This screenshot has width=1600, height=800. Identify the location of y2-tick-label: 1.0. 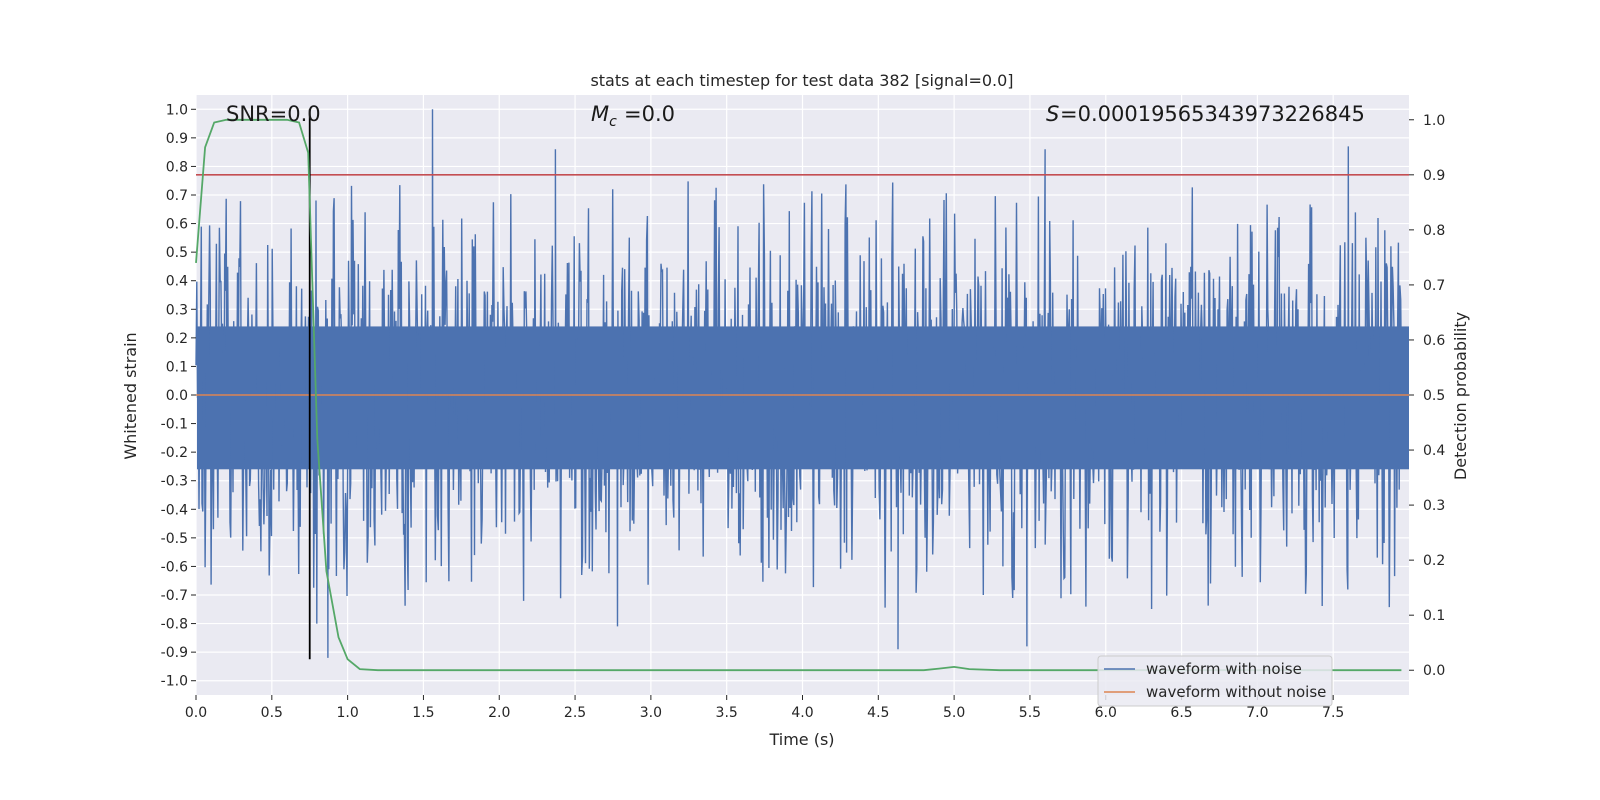
(1434, 121).